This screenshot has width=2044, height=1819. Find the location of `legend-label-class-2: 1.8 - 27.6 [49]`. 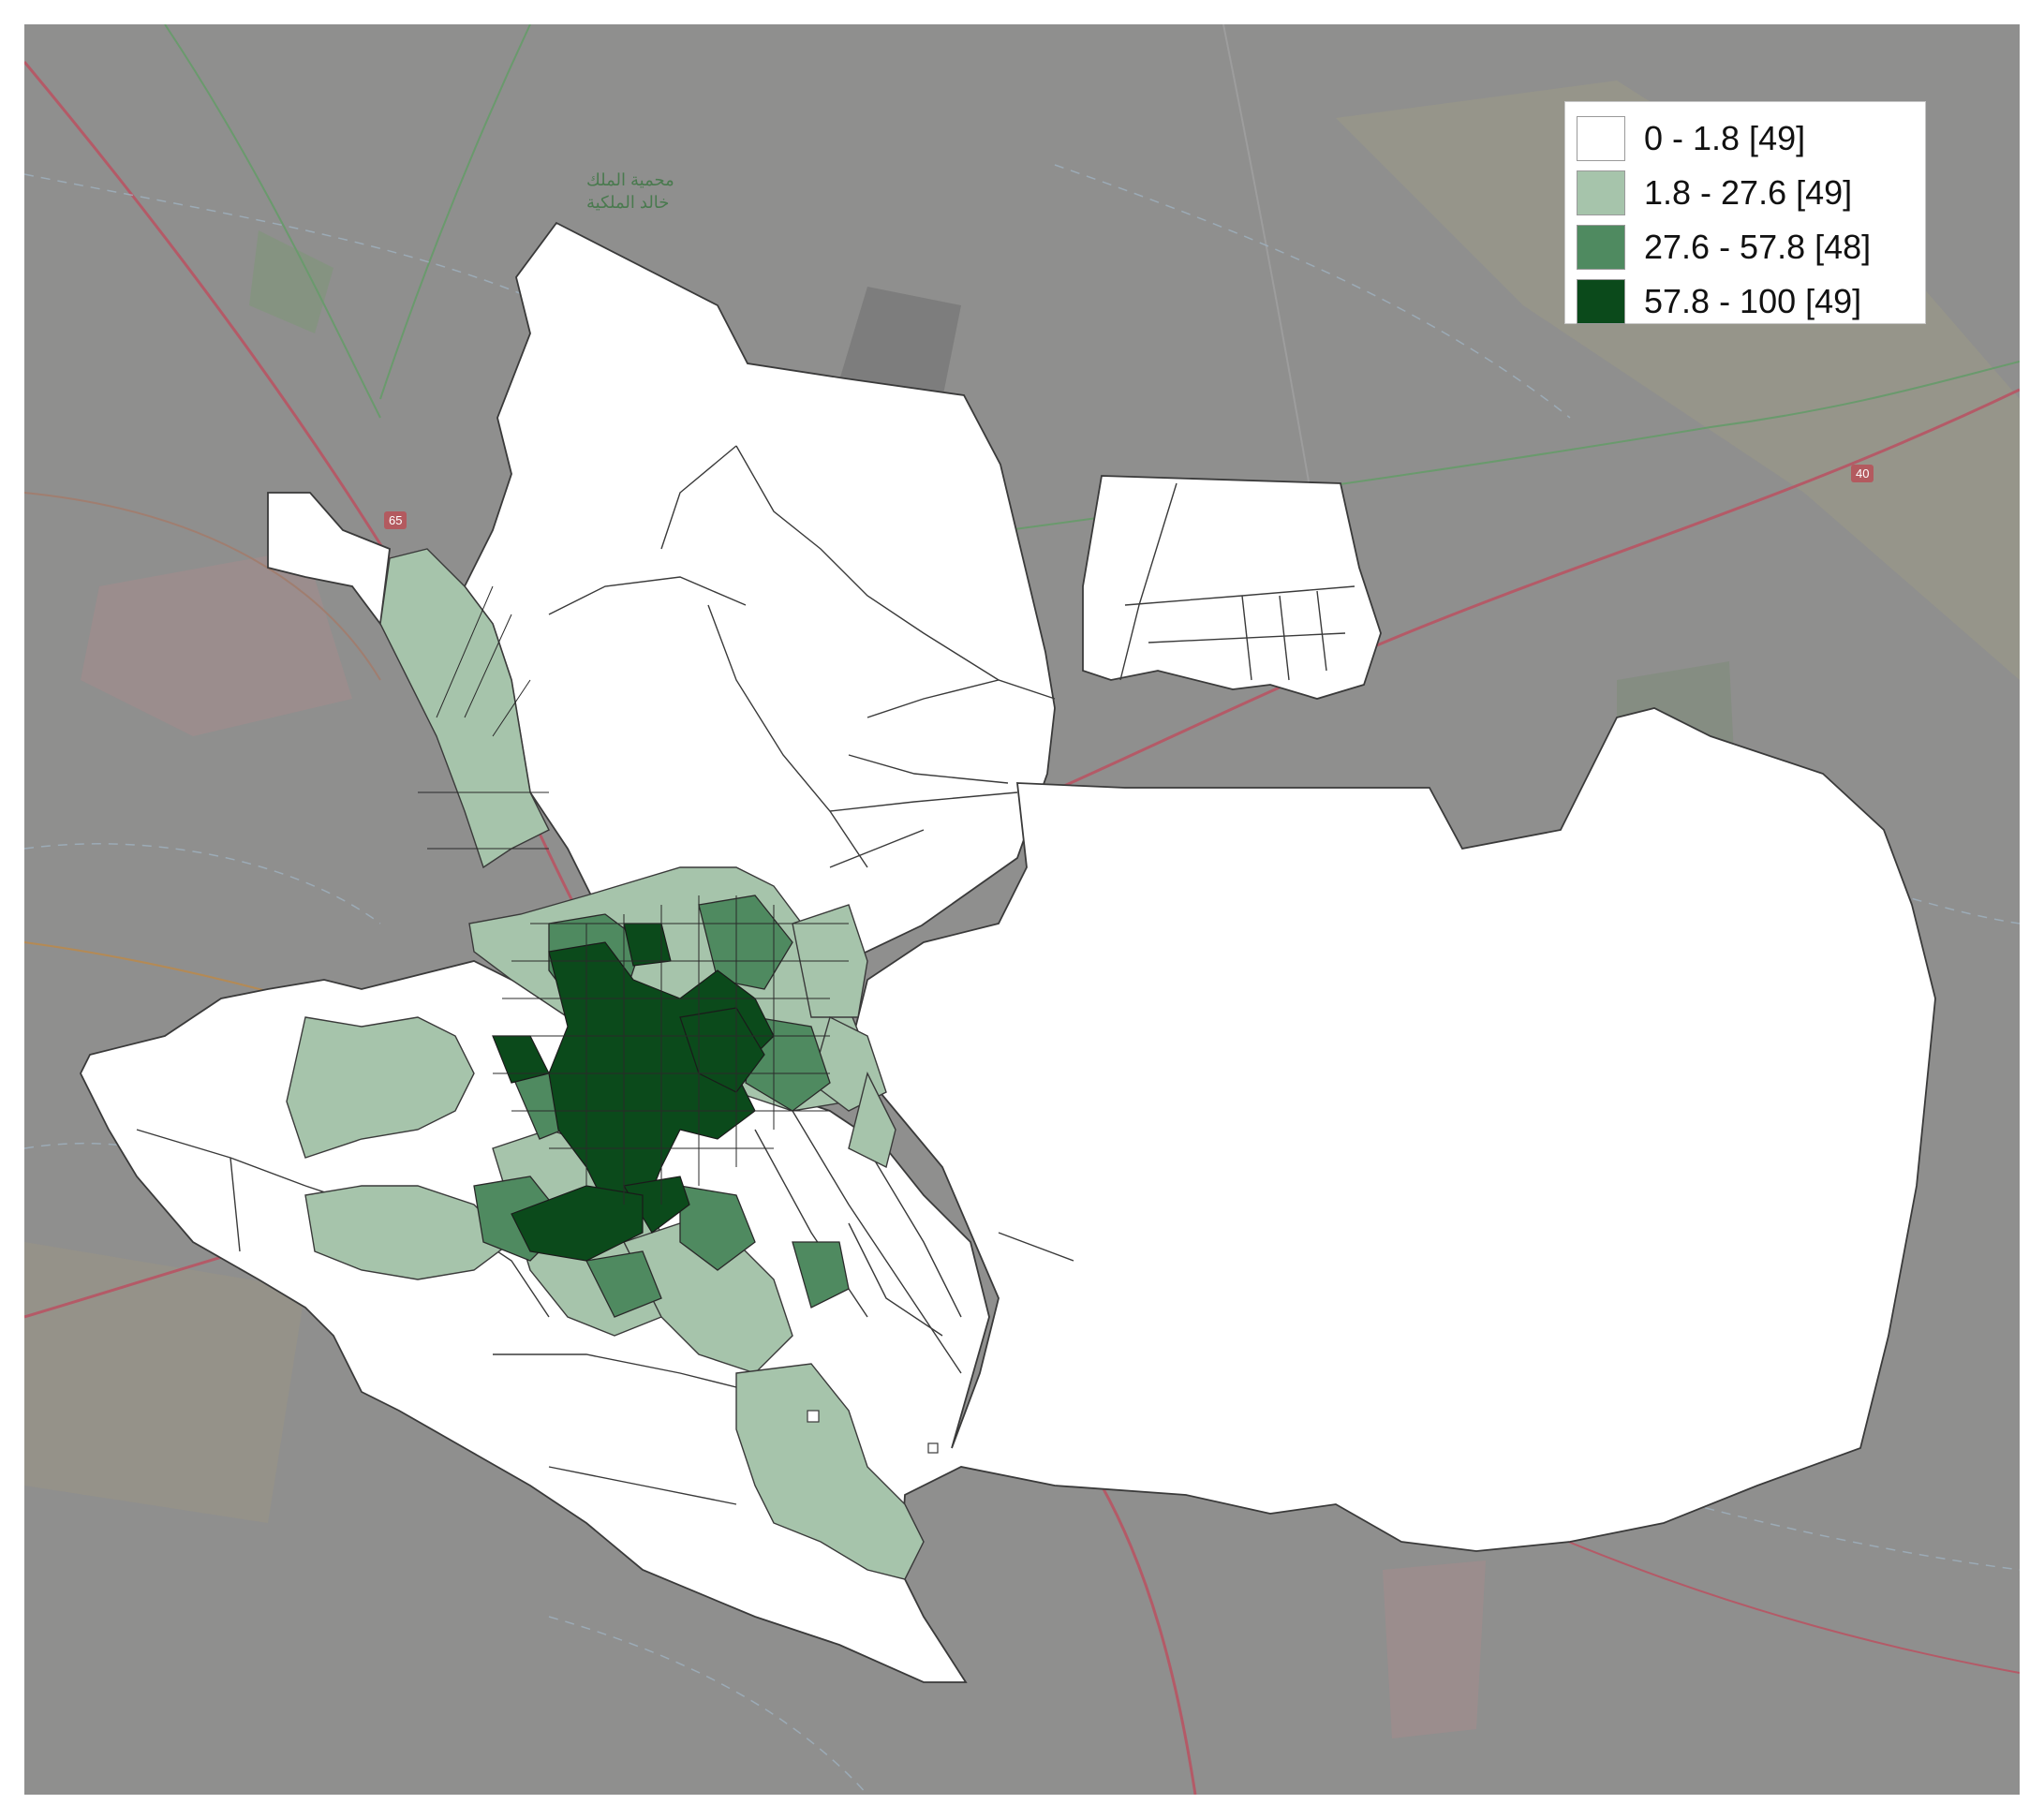

legend-label-class-2: 1.8 - 27.6 [49] is located at coordinates (1749, 193).